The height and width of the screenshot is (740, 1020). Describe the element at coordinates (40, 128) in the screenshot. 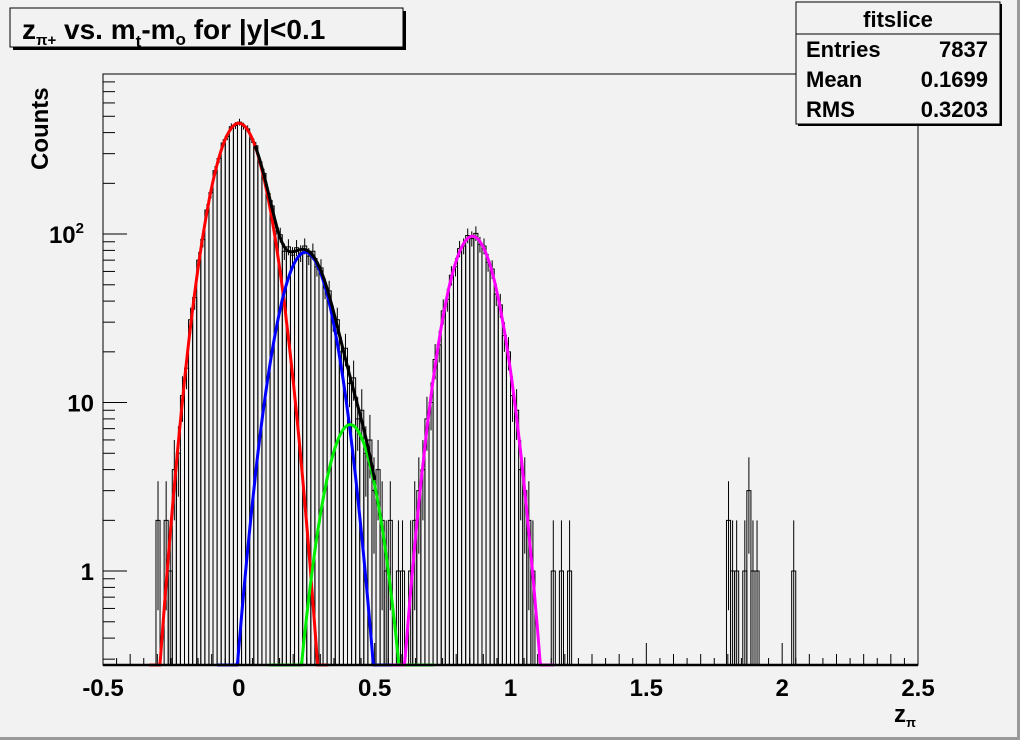

I see `y-axis-label: Counts` at that location.